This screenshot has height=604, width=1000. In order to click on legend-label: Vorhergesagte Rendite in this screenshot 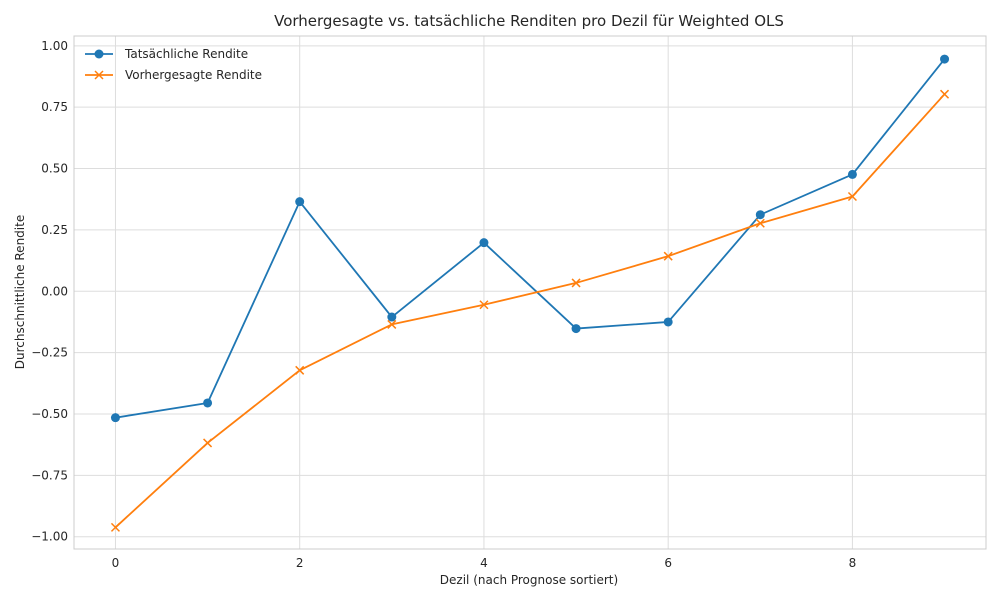, I will do `click(193, 75)`.